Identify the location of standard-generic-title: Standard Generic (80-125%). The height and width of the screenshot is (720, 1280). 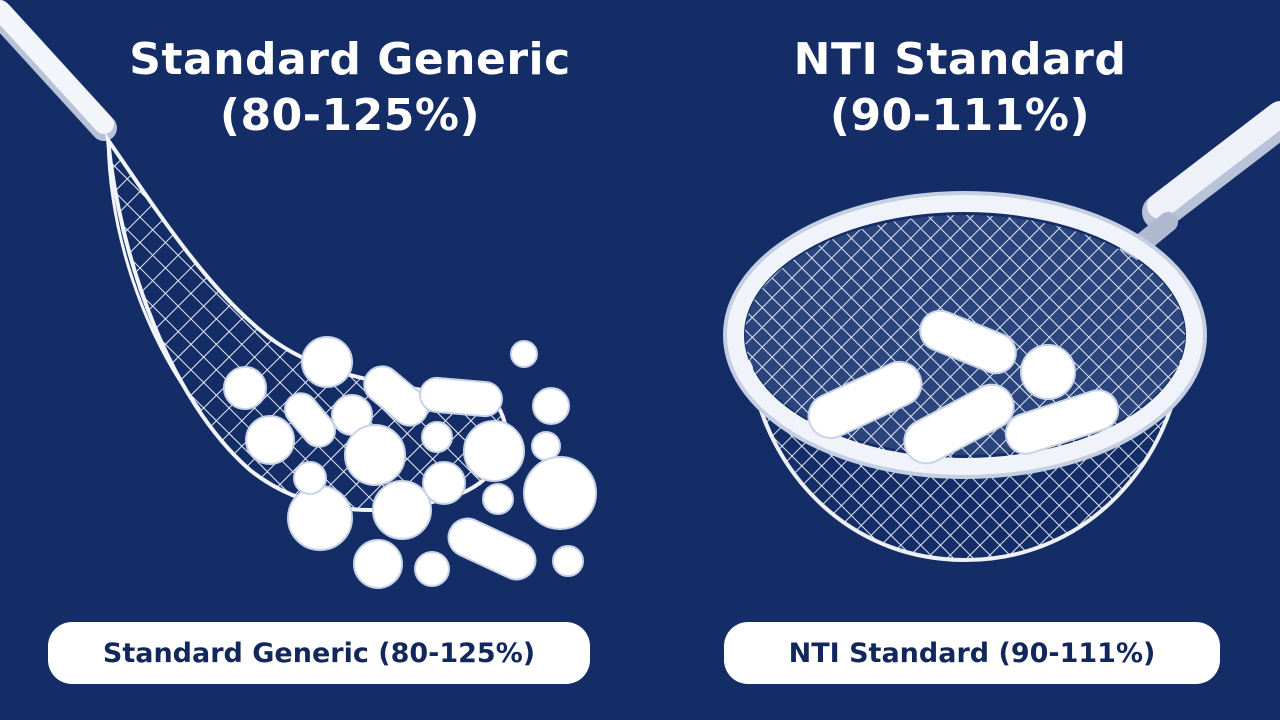
(350, 88).